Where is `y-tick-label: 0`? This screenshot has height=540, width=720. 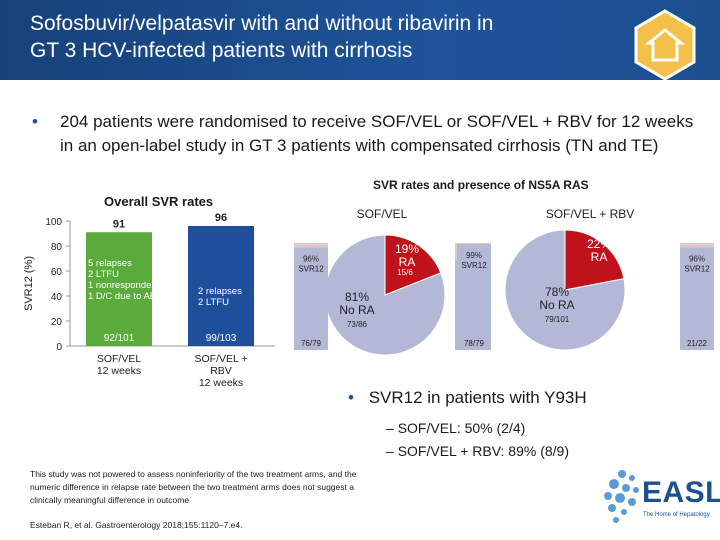 y-tick-label: 0 is located at coordinates (59, 347).